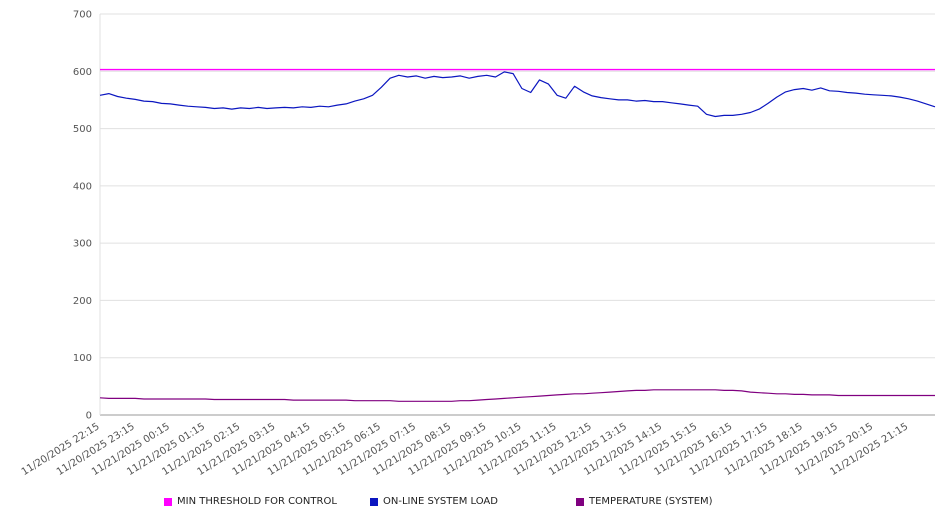 The image size is (946, 526). What do you see at coordinates (82, 129) in the screenshot?
I see `y-tick-label: 500` at bounding box center [82, 129].